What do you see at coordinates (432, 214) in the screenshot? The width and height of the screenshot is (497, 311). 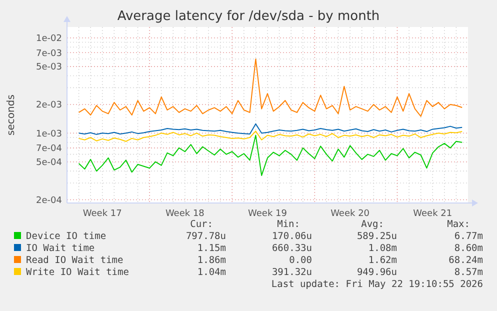 I see `x-tick-label: Week 21` at bounding box center [432, 214].